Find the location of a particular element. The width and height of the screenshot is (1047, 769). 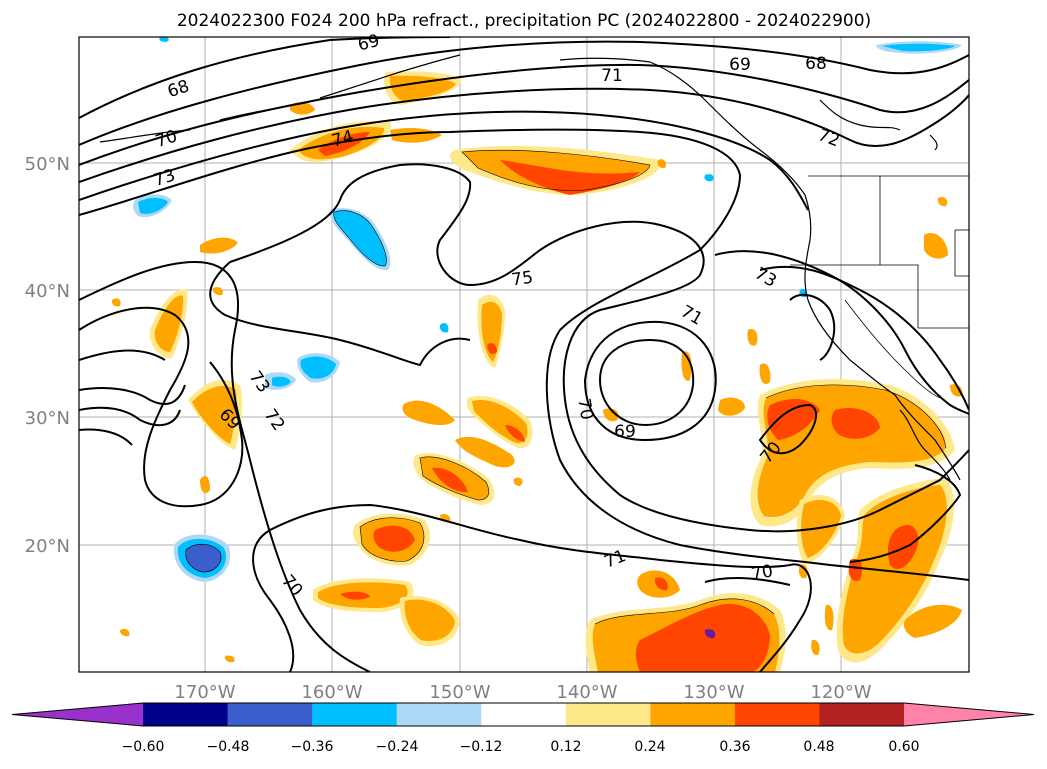

lon-label: 160°W is located at coordinates (331, 692).